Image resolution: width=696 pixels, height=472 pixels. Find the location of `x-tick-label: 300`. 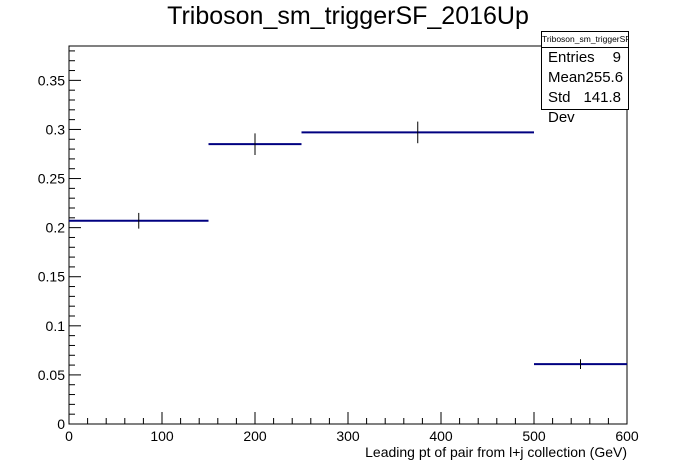

x-tick-label: 300 is located at coordinates (348, 436).